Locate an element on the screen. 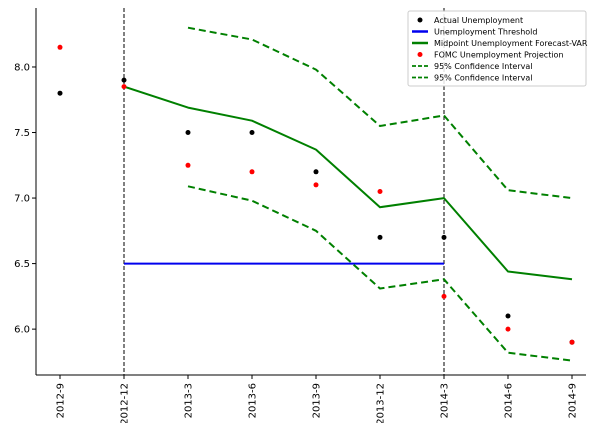  legend-label: Actual Unemployment is located at coordinates (478, 20).